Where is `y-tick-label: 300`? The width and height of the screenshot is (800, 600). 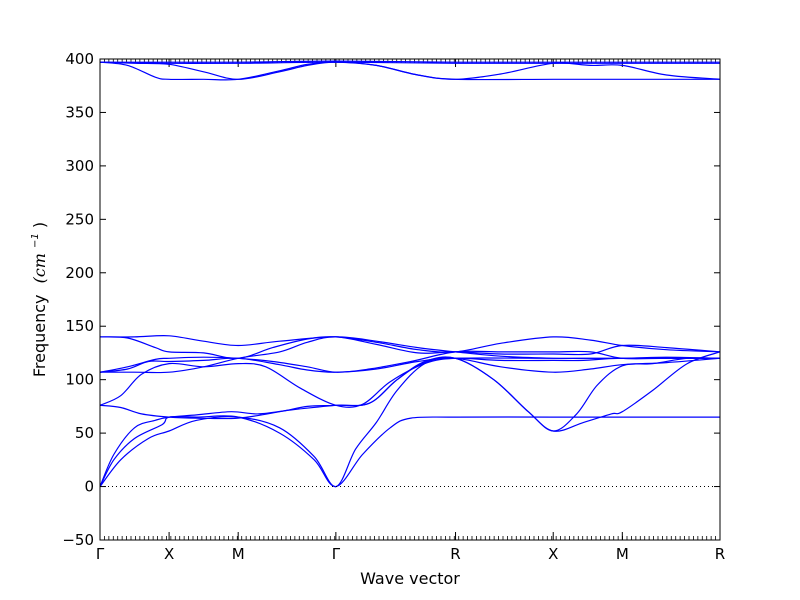 y-tick-label: 300 is located at coordinates (79, 166).